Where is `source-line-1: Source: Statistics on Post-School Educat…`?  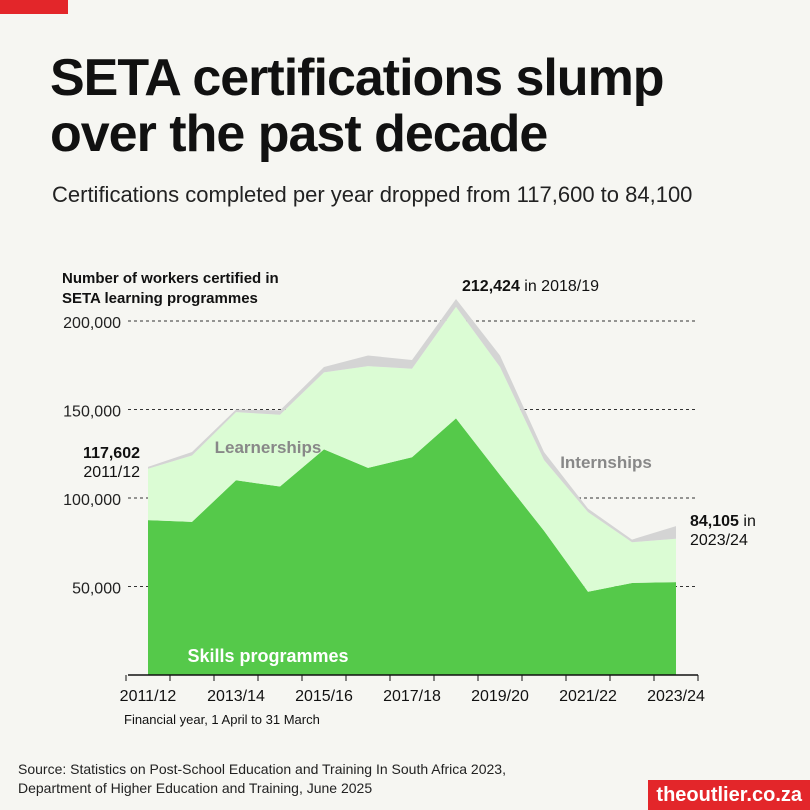
source-line-1: Source: Statistics on Post-School Educat… is located at coordinates (262, 769).